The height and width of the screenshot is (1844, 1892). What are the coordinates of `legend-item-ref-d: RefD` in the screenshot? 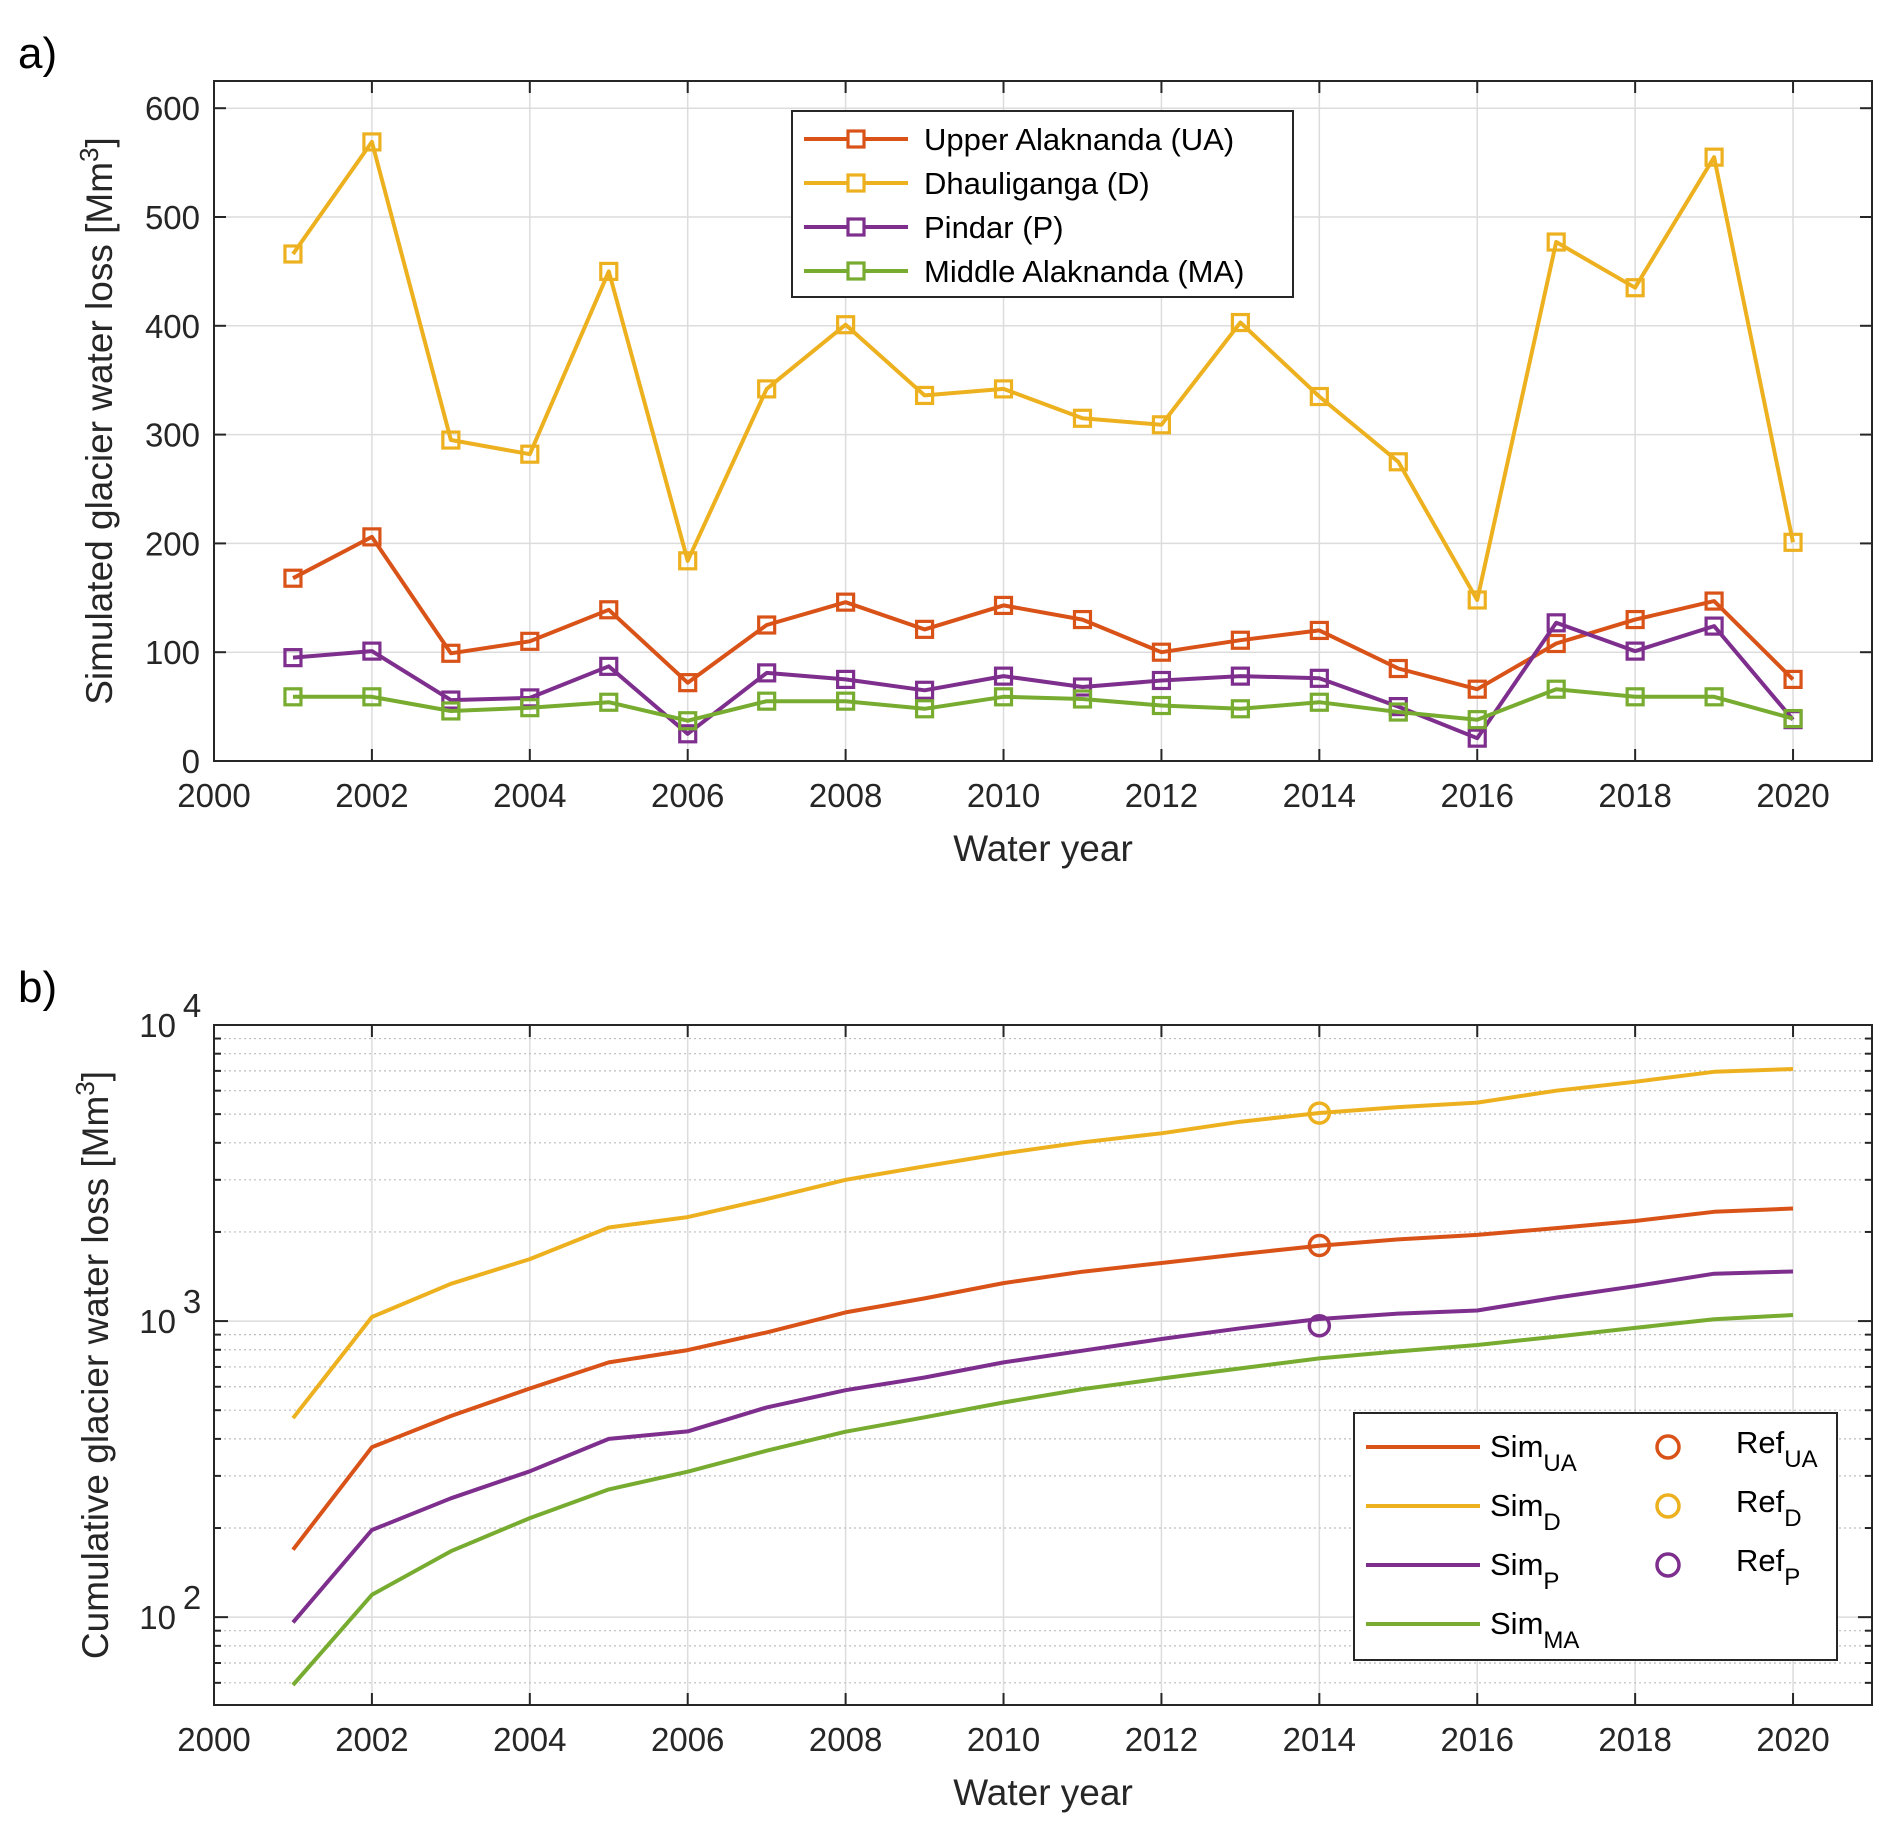 It's located at (1728, 1508).